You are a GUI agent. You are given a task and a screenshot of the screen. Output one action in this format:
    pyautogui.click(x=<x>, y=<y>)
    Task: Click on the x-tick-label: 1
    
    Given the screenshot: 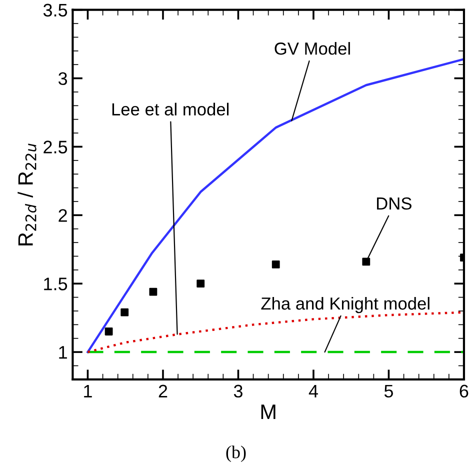 What is the action you would take?
    pyautogui.click(x=88, y=391)
    